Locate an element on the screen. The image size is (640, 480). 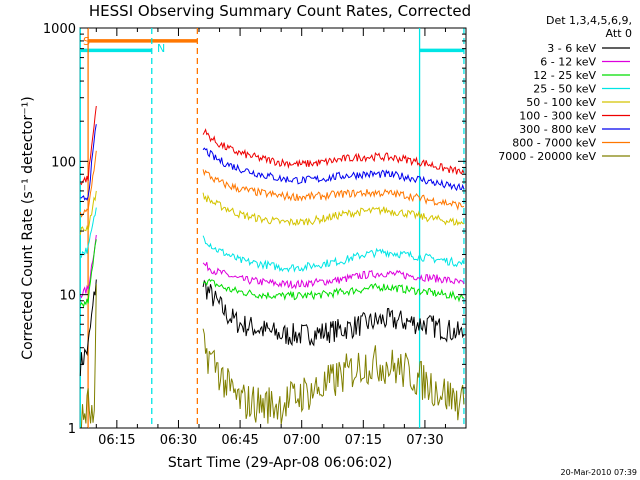
y-axis-label: Corrected Count Rate (s⁻¹ detector⁻¹) is located at coordinates (28, 227).